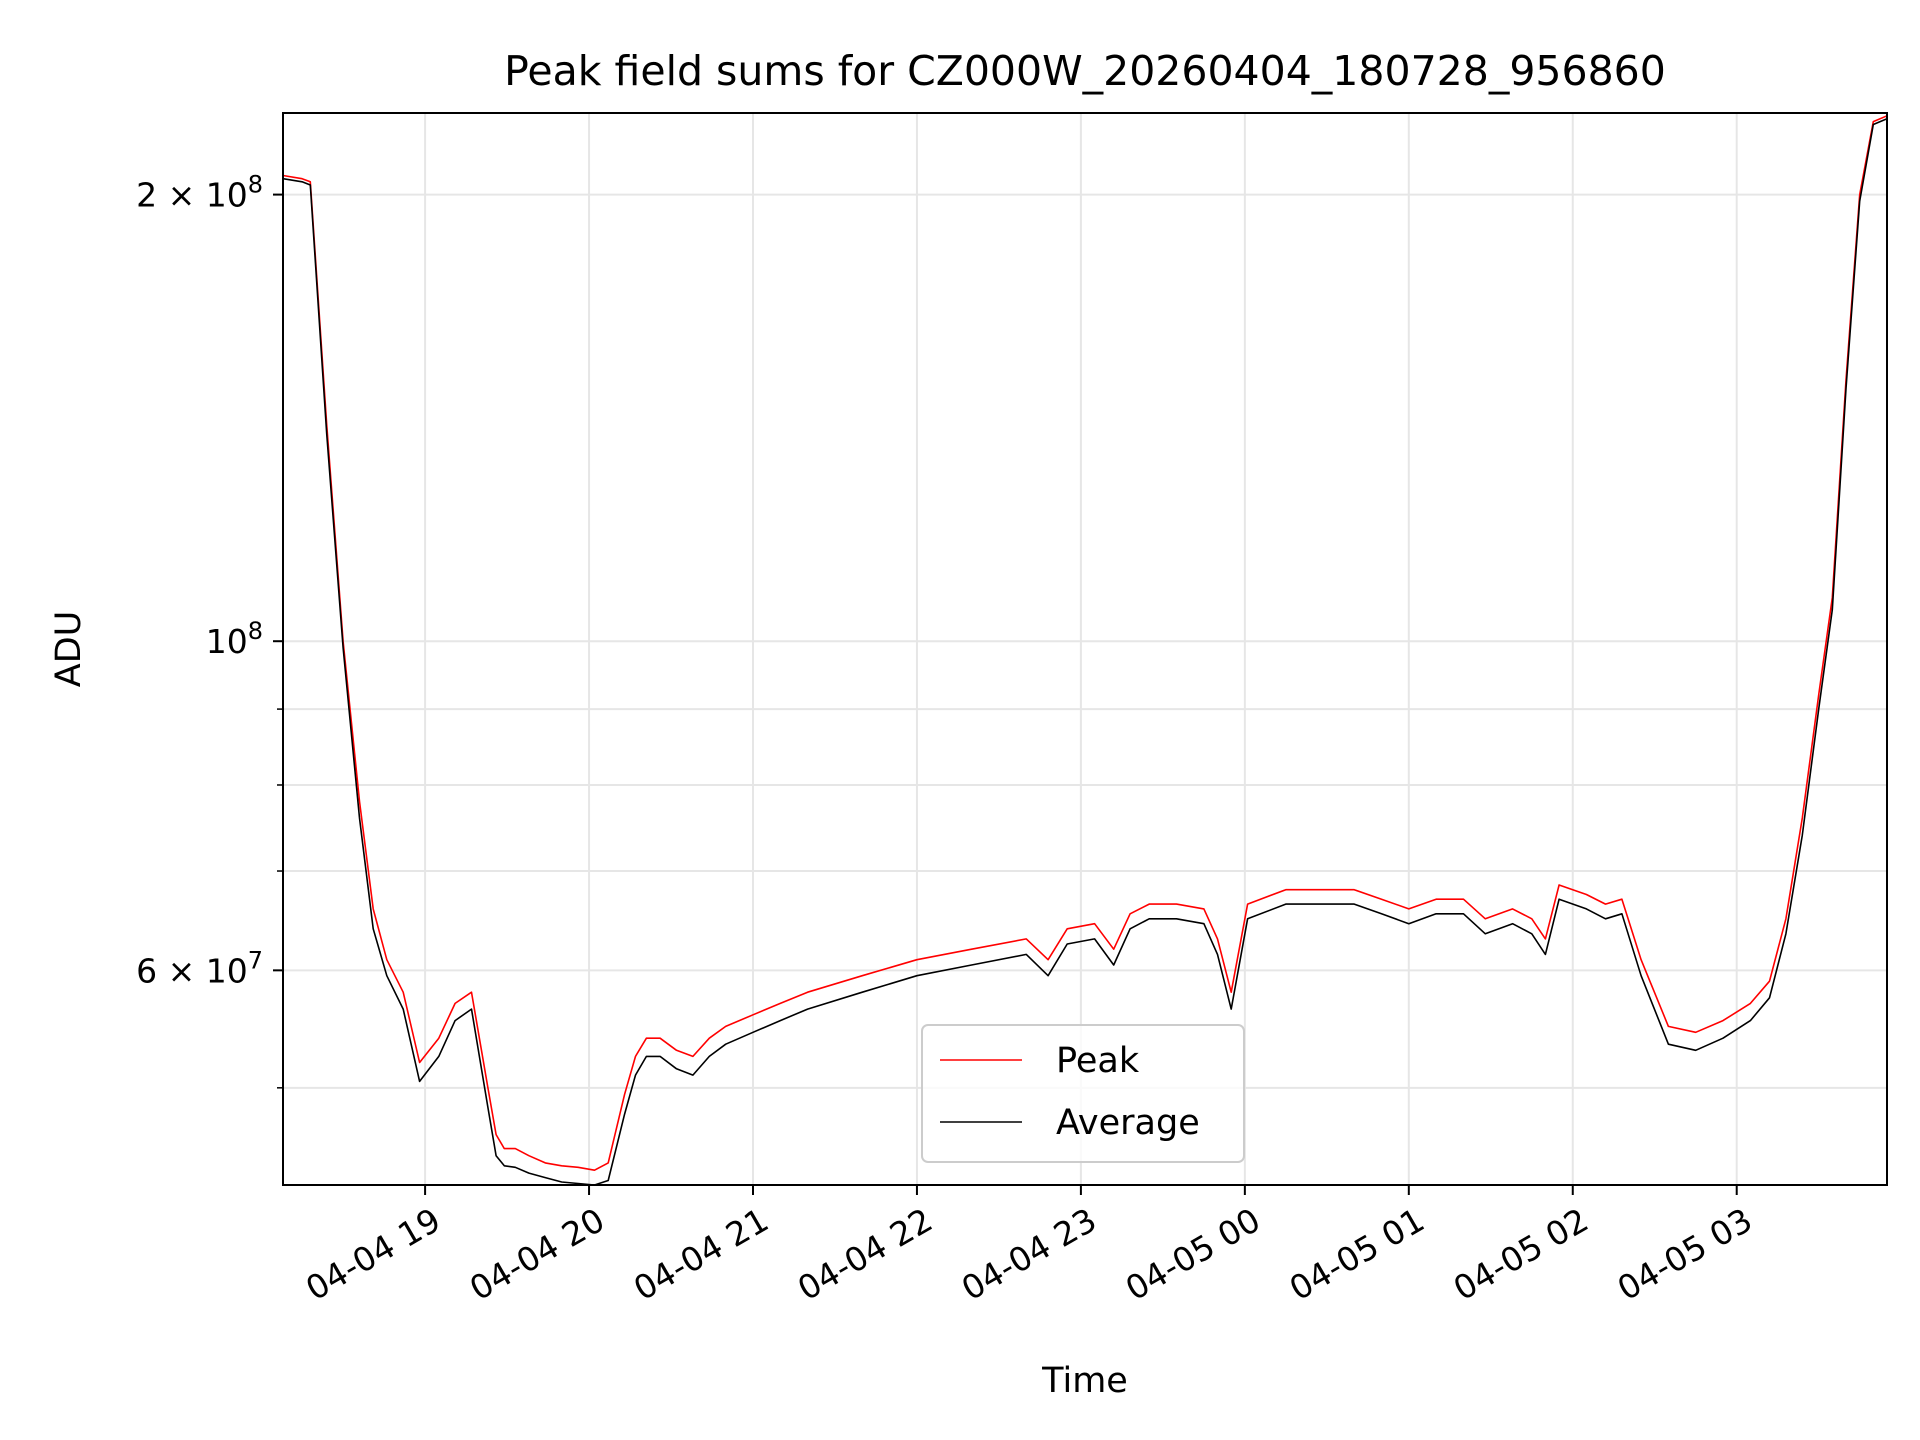 Image resolution: width=1920 pixels, height=1440 pixels. Describe the element at coordinates (199, 968) in the screenshot. I see `y-tick-label-0: 6 × 107` at that location.